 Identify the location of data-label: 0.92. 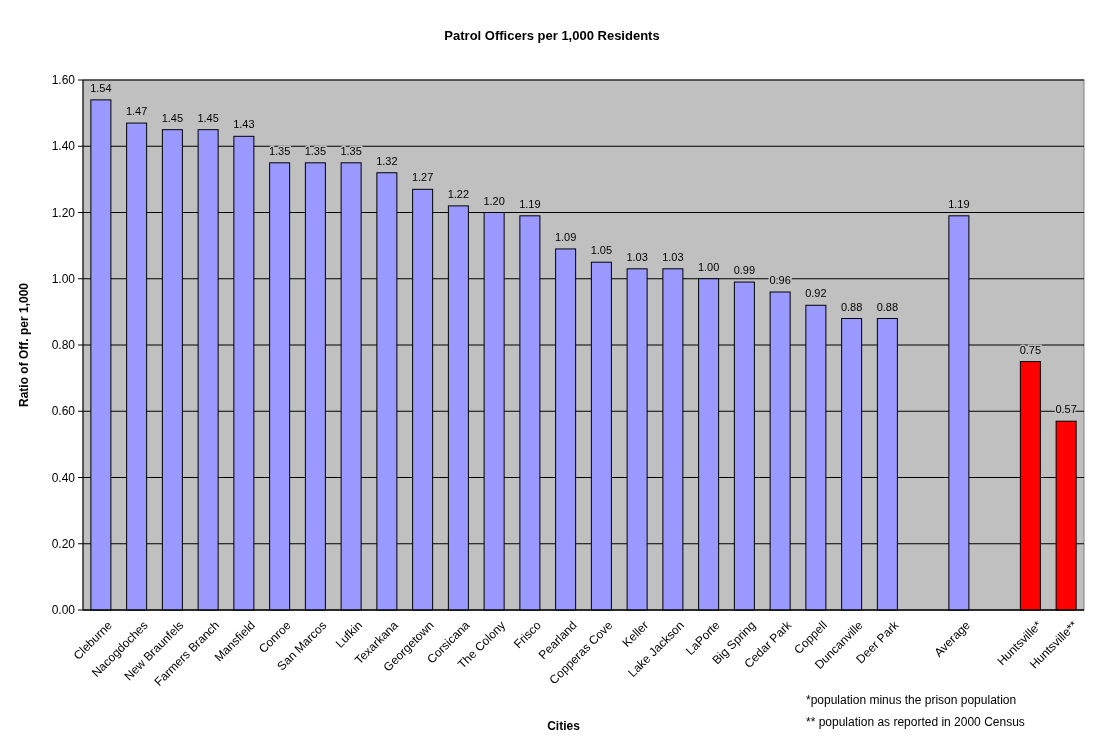
(816, 293).